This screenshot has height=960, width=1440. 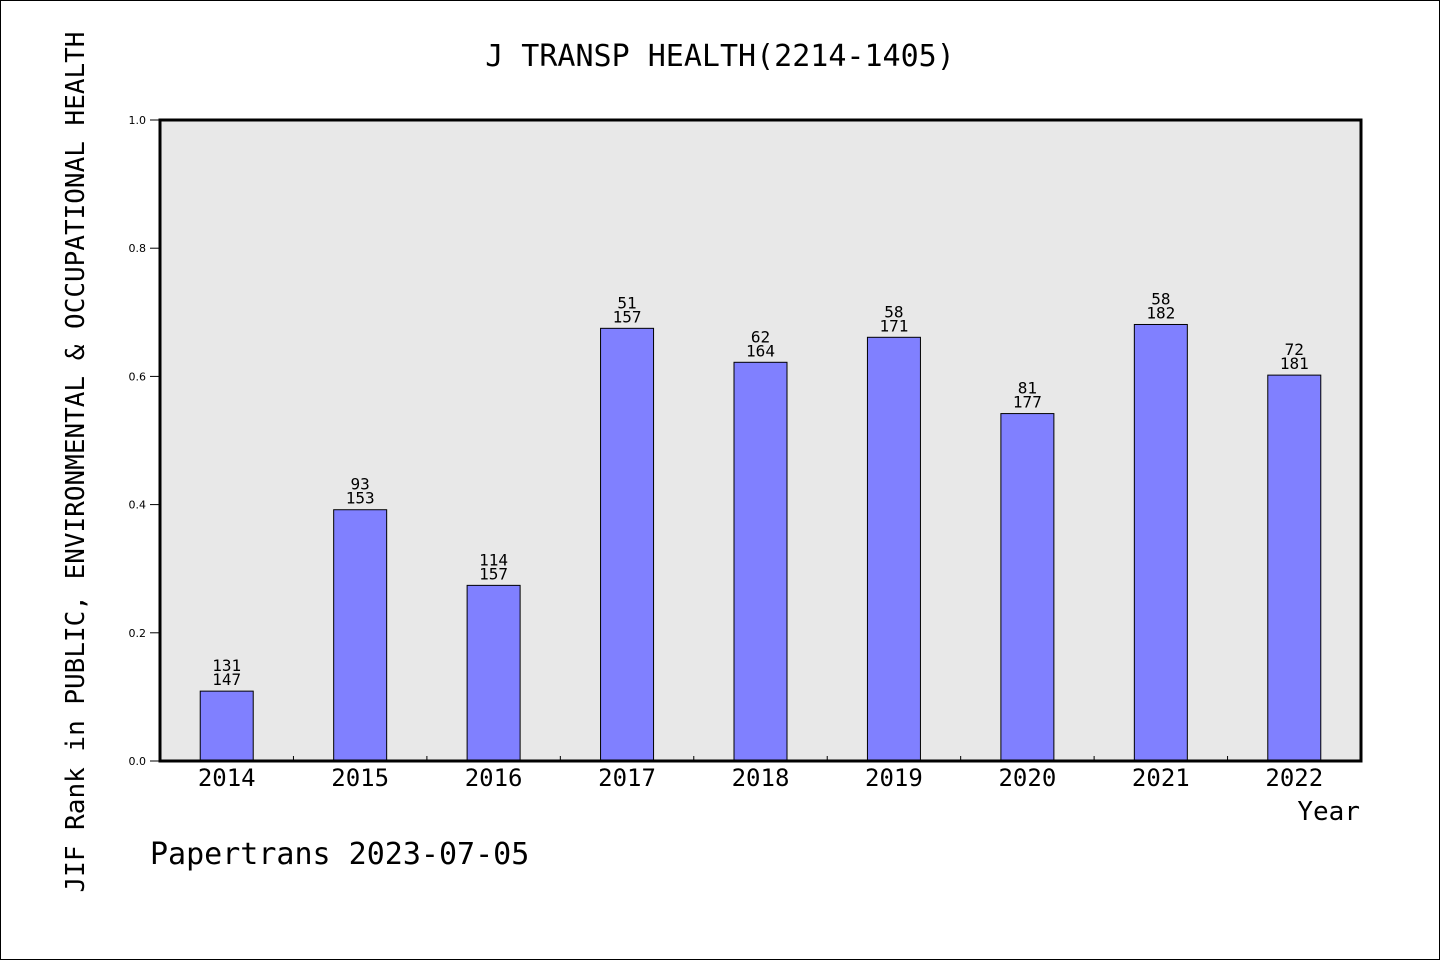 I want to click on x-tick-label-2014: 2014, so click(x=227, y=778).